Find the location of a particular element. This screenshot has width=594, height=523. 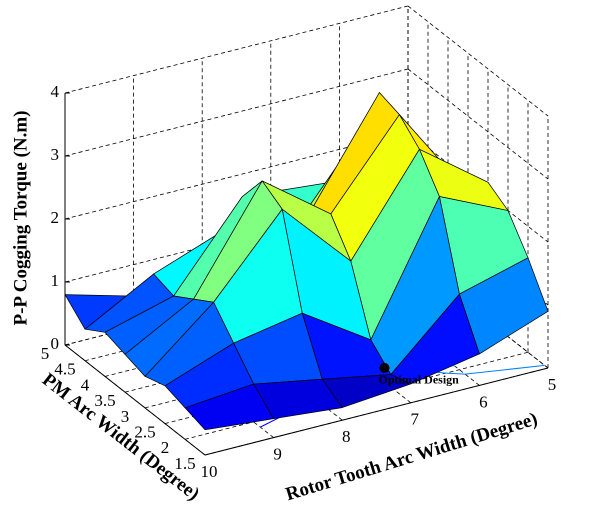

optimal-point is located at coordinates (384, 367).